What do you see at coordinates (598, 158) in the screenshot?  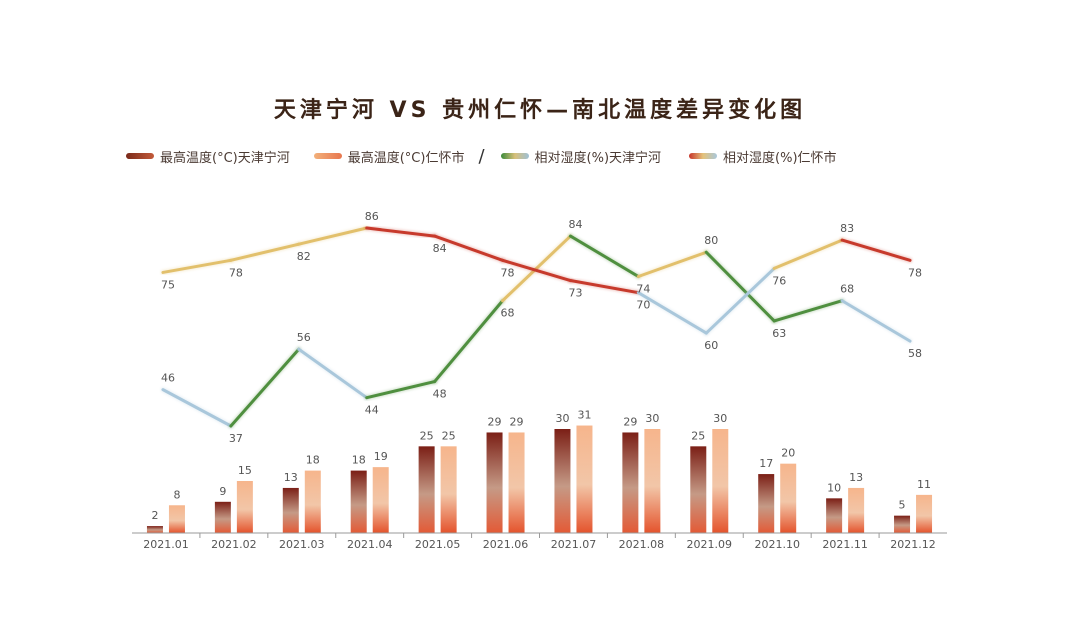 I see `legend-label-tianjin-humidity: 相对湿度(%)天津宁河` at bounding box center [598, 158].